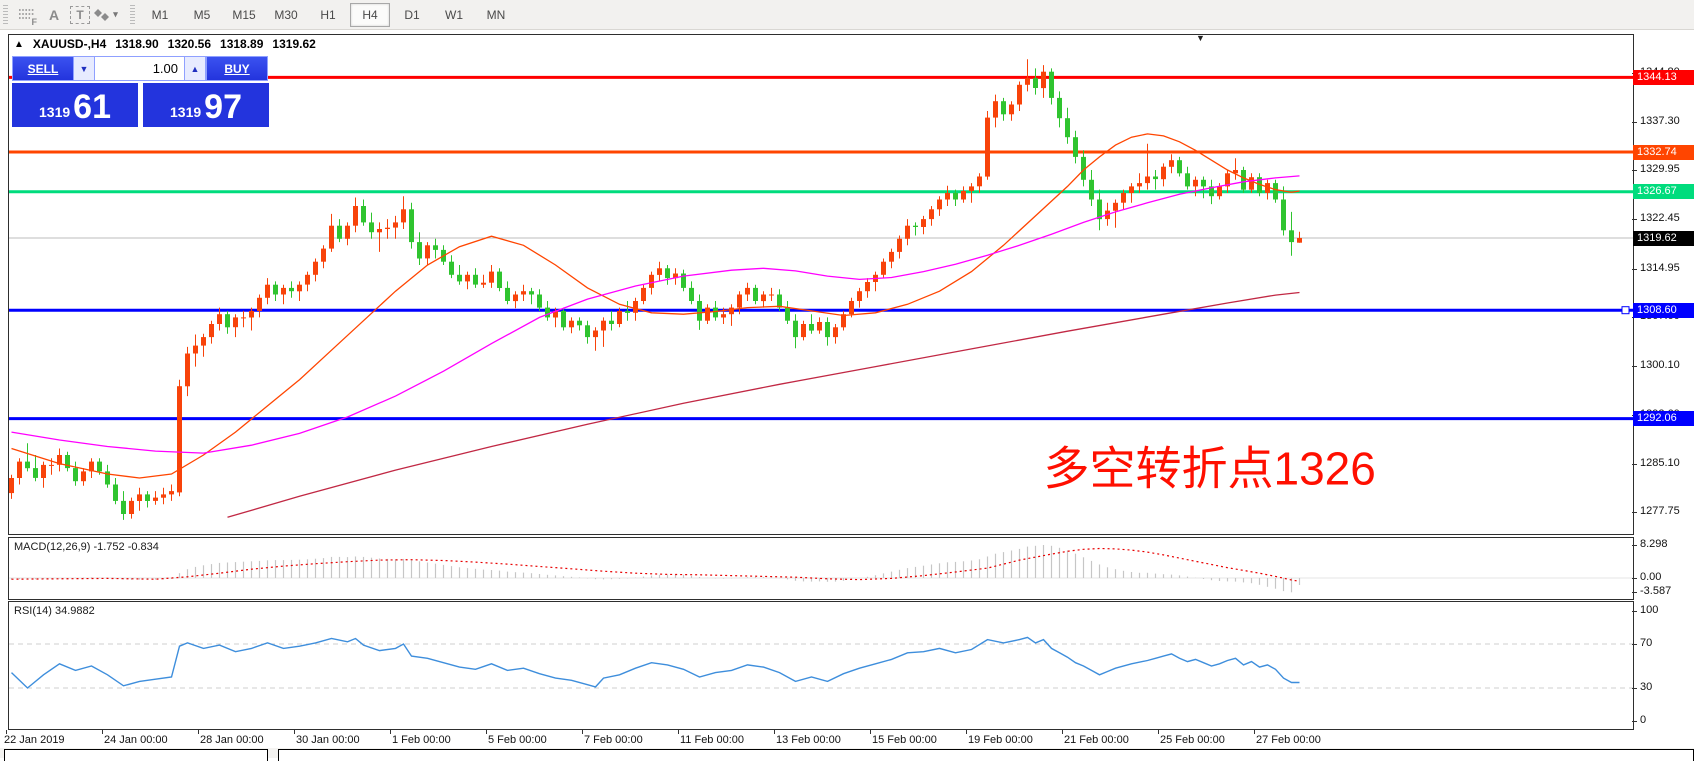  What do you see at coordinates (237, 68) in the screenshot?
I see `buy-button: BUY` at bounding box center [237, 68].